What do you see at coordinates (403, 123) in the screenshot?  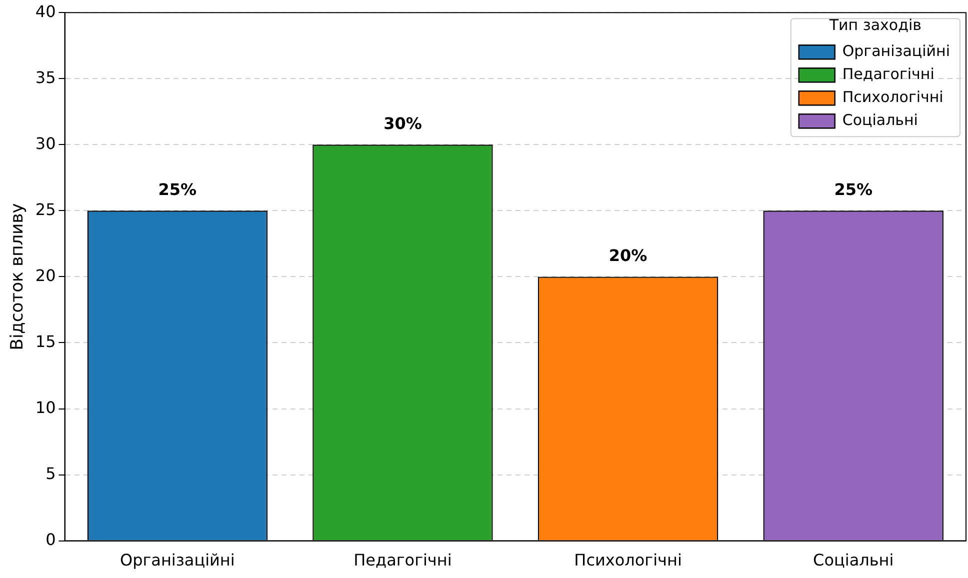 I see `data-label: 30%` at bounding box center [403, 123].